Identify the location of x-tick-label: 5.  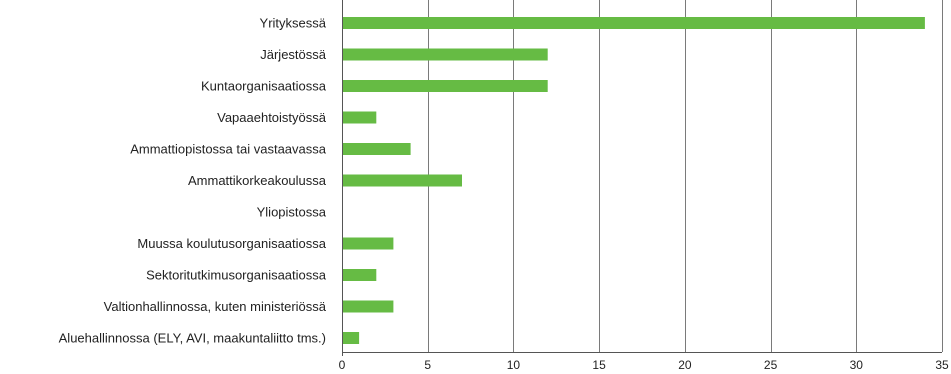
(427, 365).